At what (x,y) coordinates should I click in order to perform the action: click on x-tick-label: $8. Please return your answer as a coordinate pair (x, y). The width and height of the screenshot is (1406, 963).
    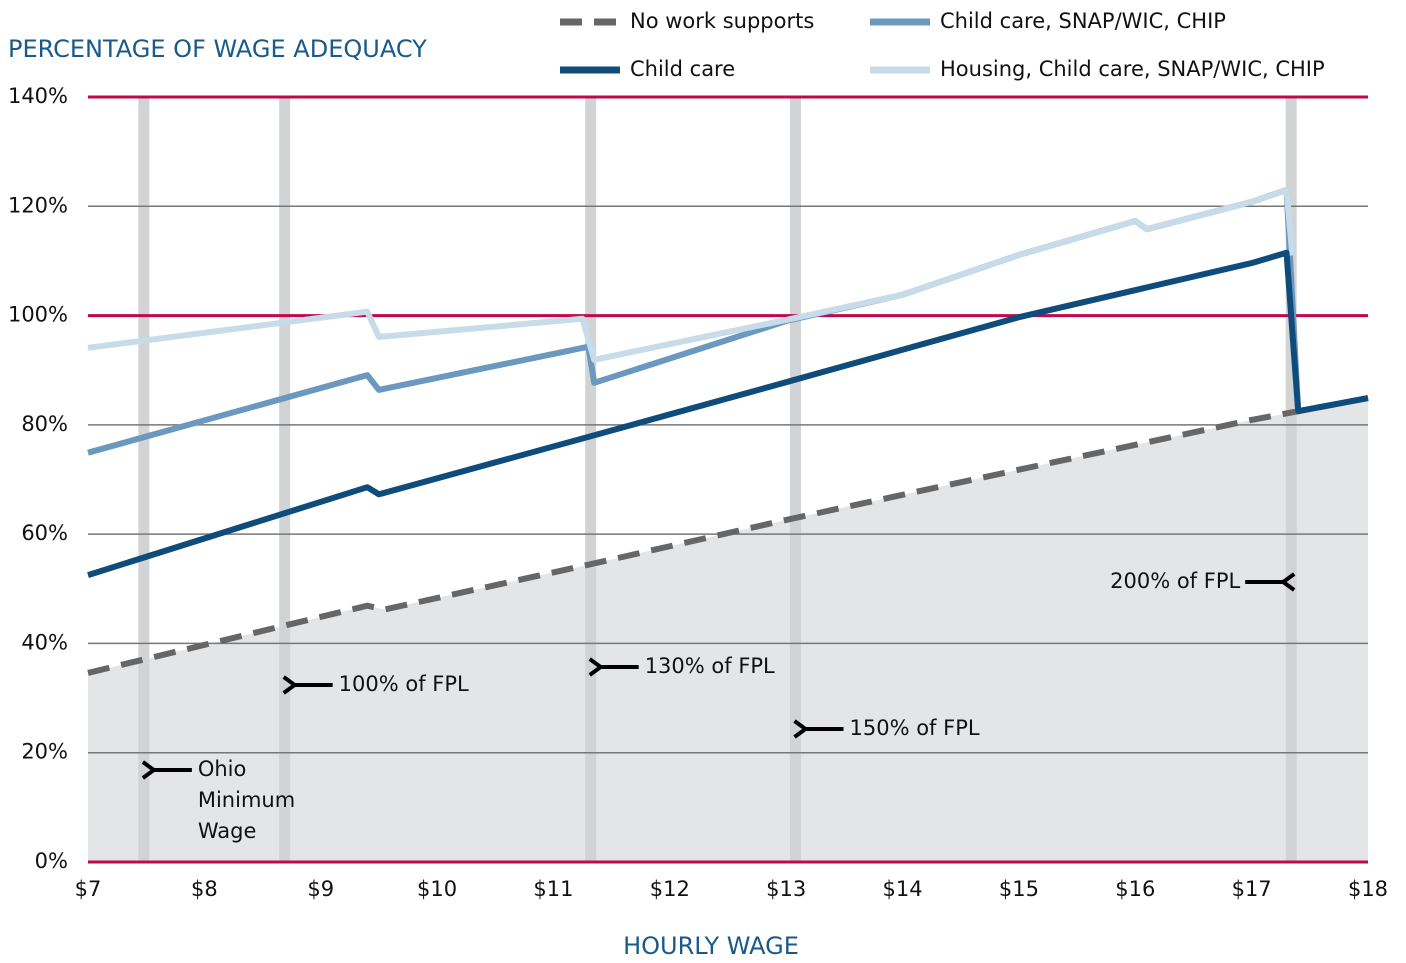
    Looking at the image, I should click on (204, 889).